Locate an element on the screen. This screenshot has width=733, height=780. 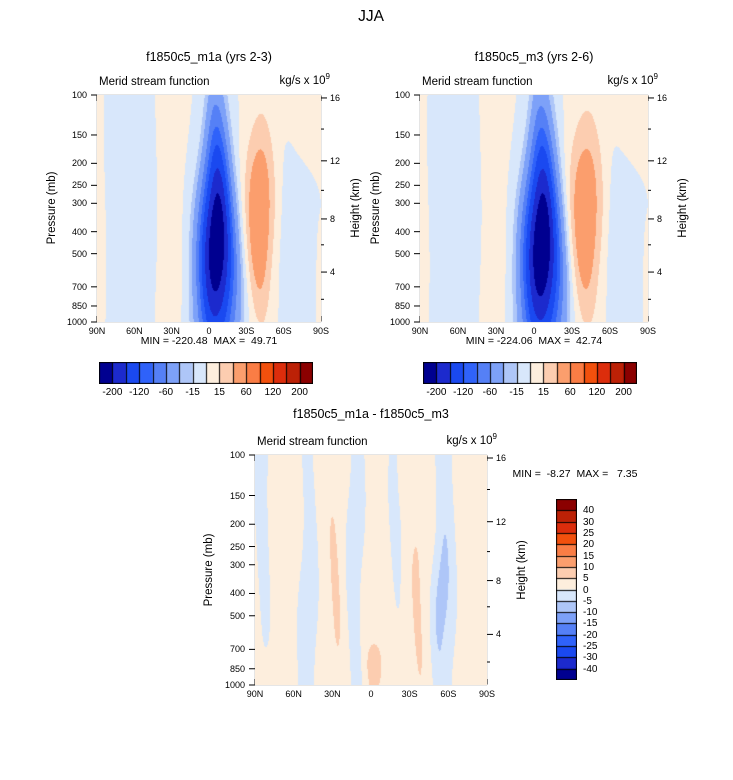
colorbar-tick-label: 0 is located at coordinates (586, 590).